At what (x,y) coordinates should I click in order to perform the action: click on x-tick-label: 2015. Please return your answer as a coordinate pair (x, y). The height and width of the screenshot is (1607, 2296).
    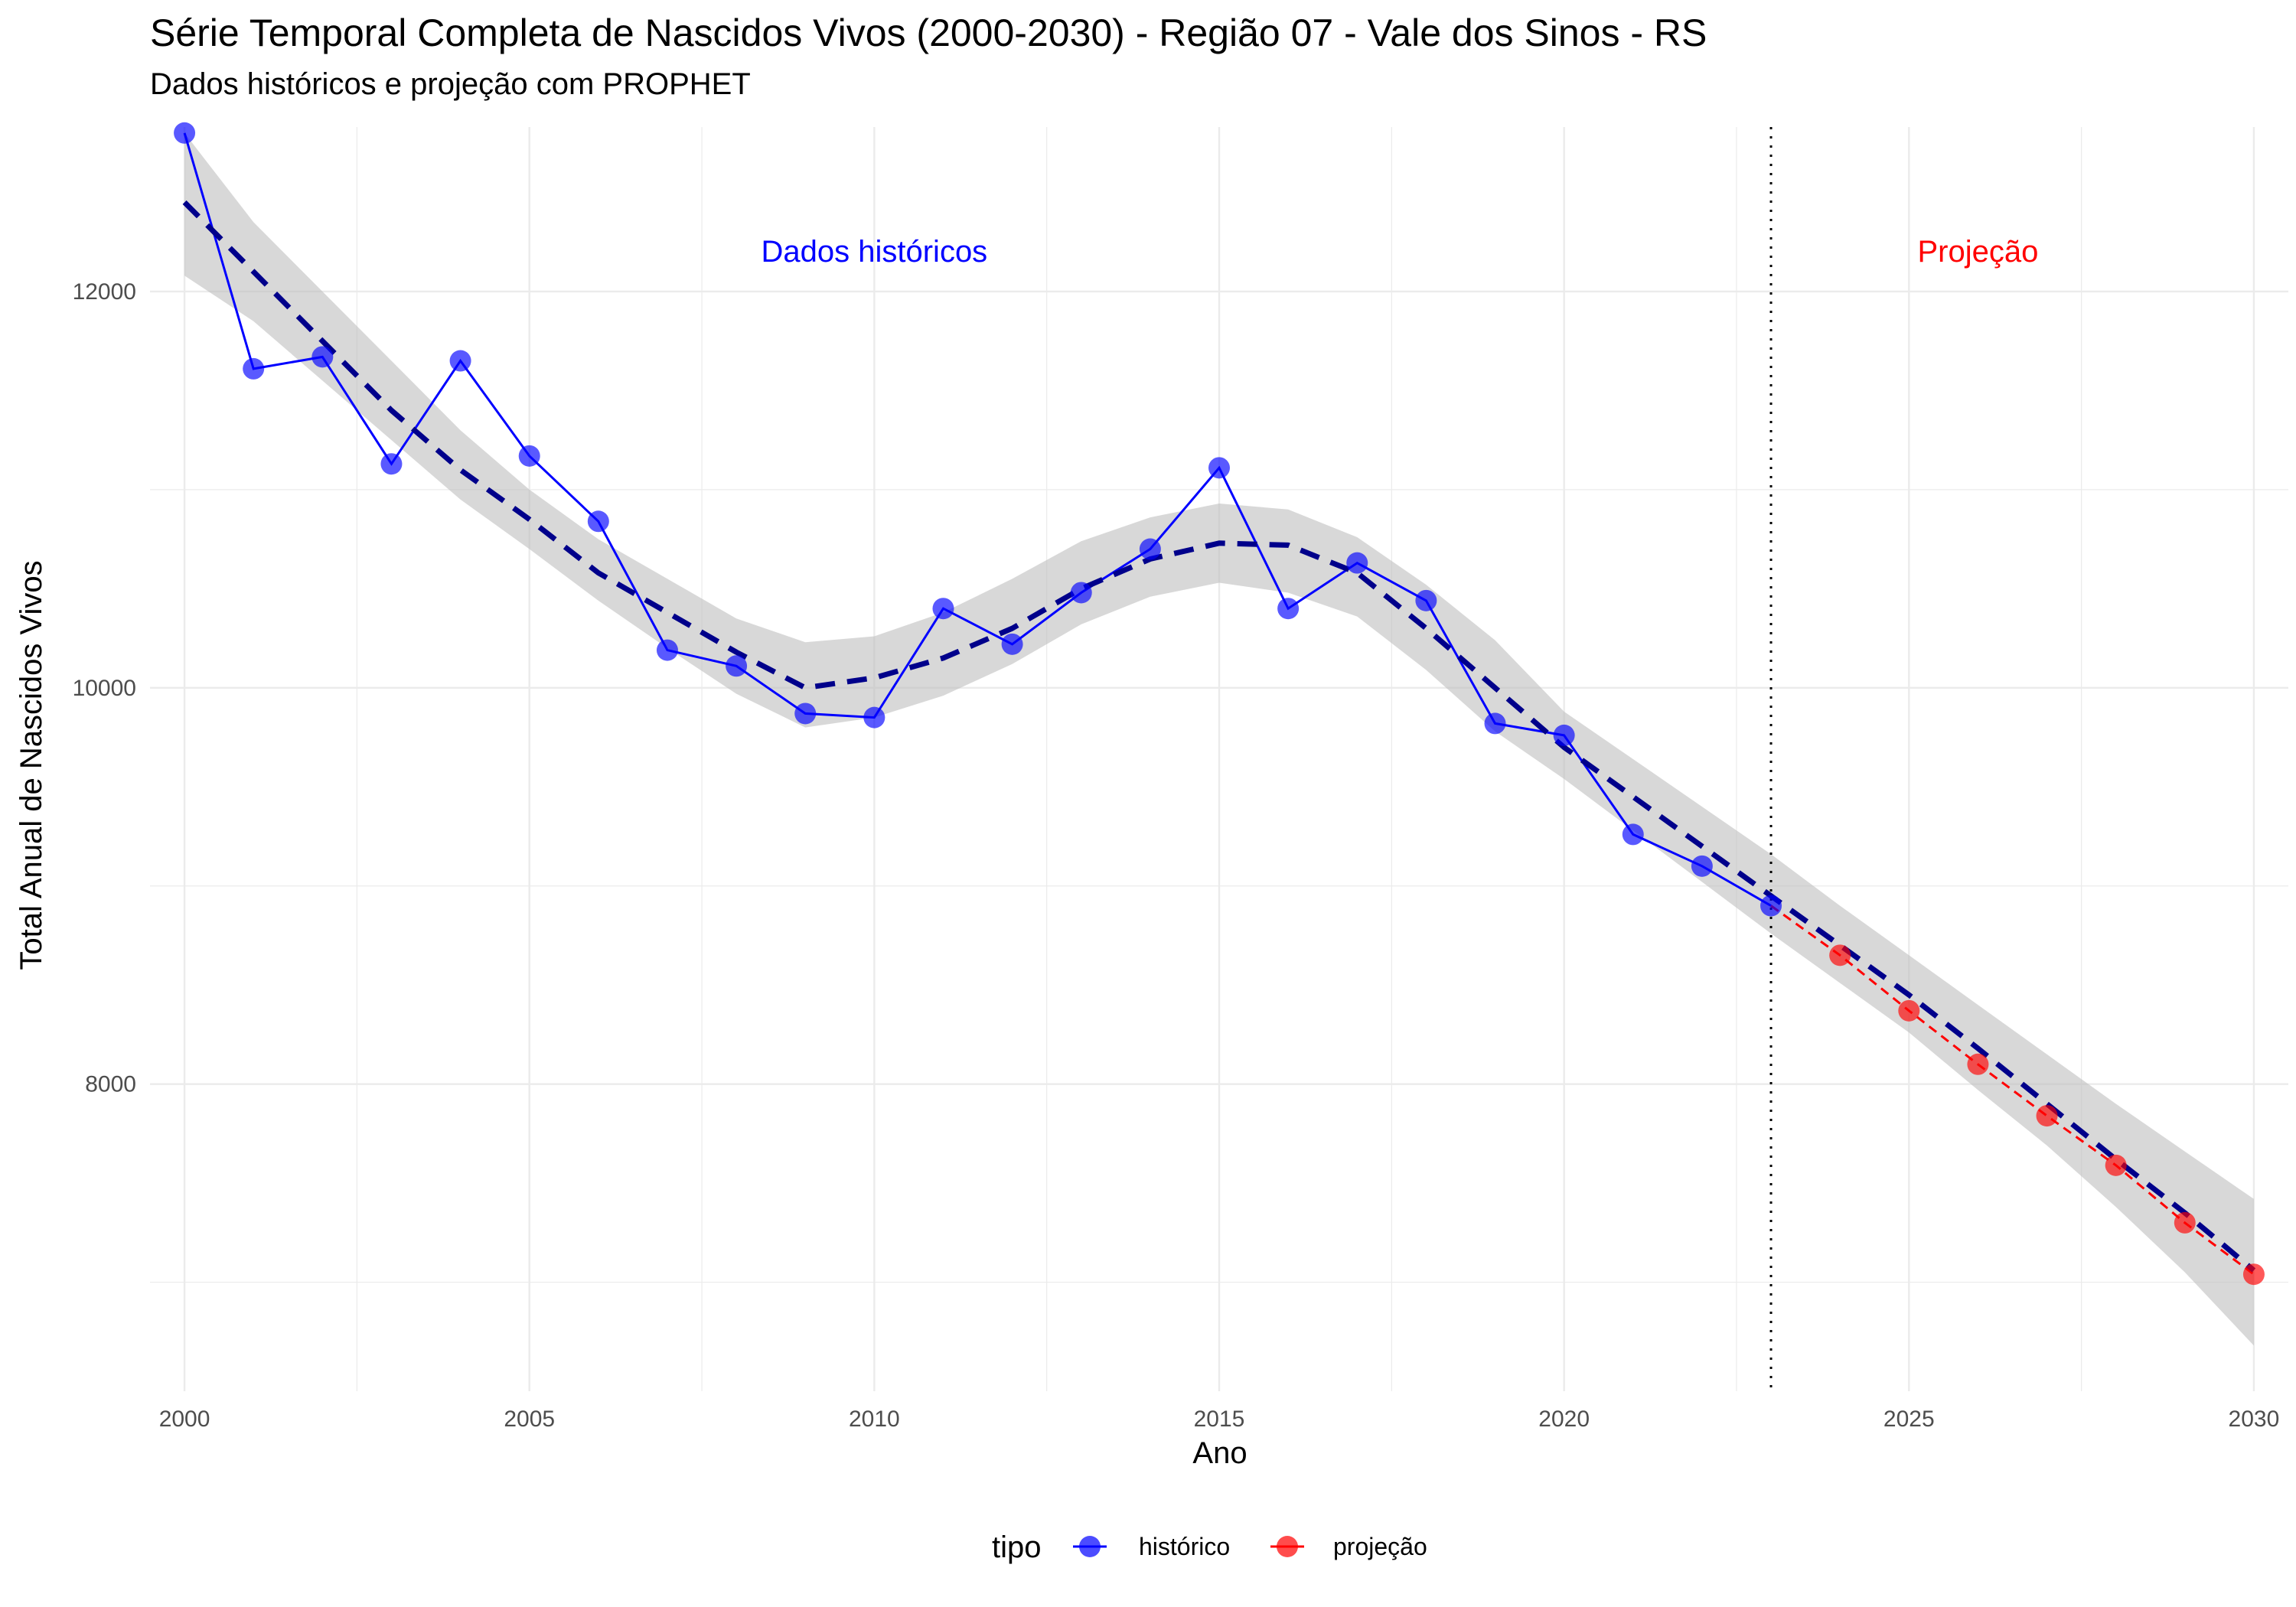
    Looking at the image, I should click on (1219, 1420).